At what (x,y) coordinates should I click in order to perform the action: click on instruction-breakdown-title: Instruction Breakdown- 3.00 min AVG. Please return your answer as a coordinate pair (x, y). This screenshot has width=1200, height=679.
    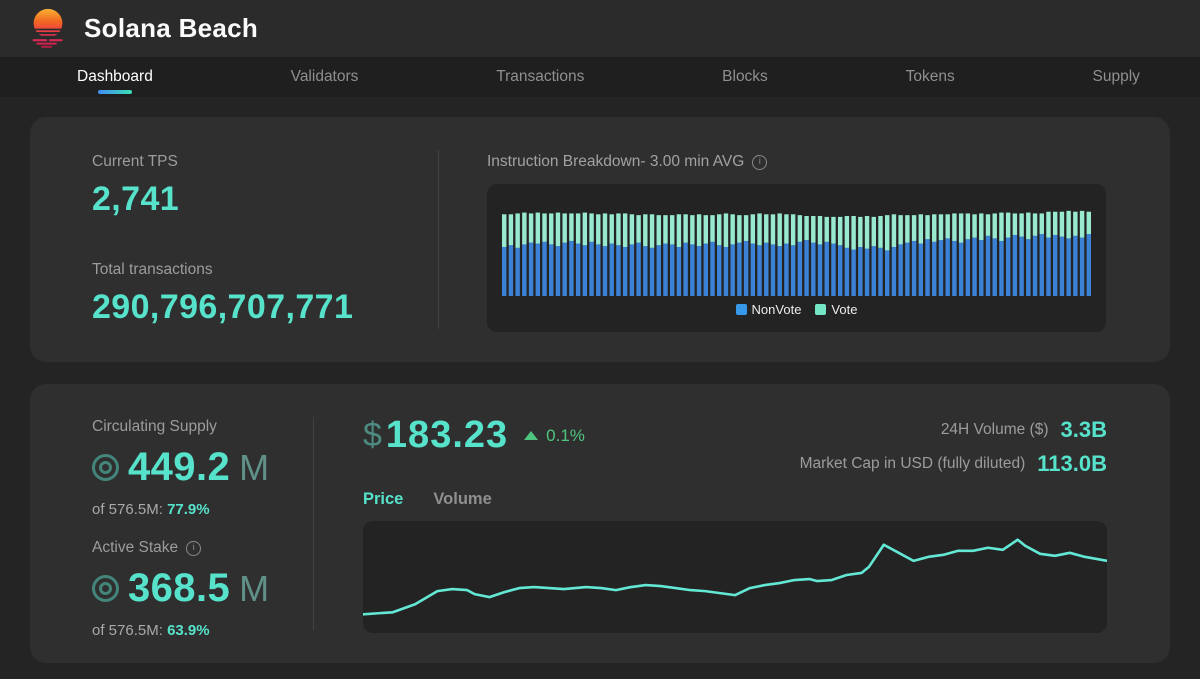
    Looking at the image, I should click on (616, 161).